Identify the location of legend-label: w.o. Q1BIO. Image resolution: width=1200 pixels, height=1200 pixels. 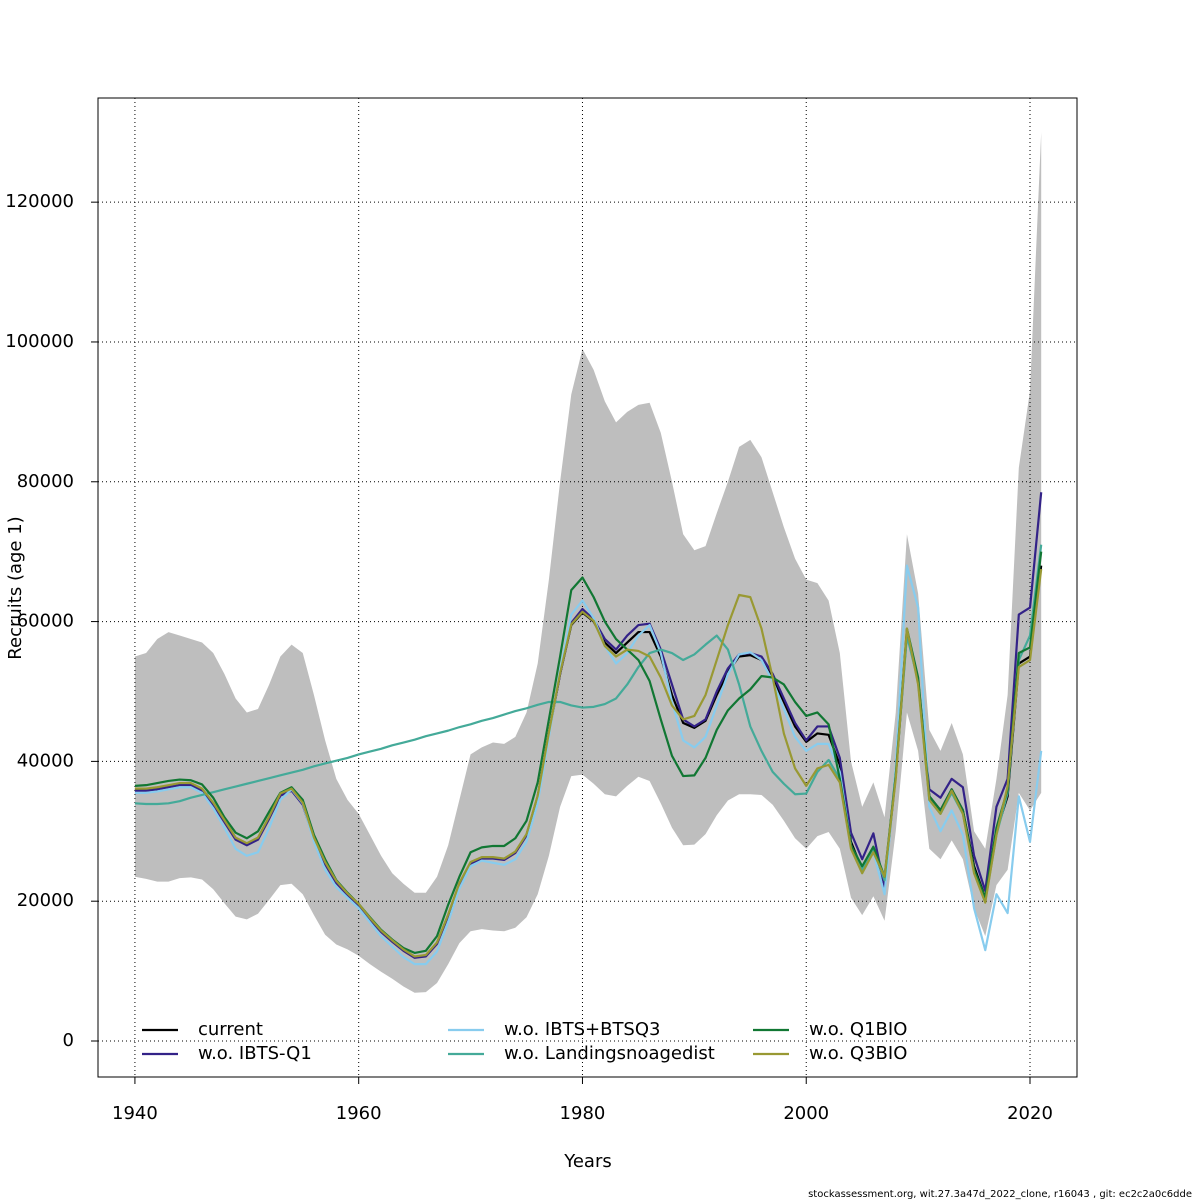
(858, 1029).